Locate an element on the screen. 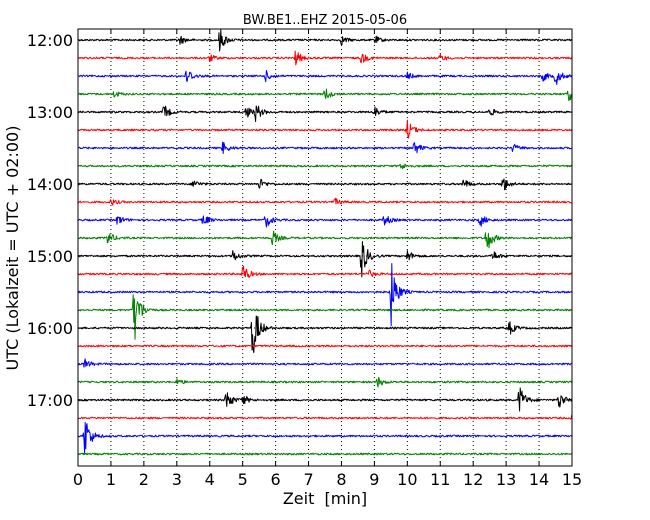  x-tick-label: 5 is located at coordinates (243, 479).